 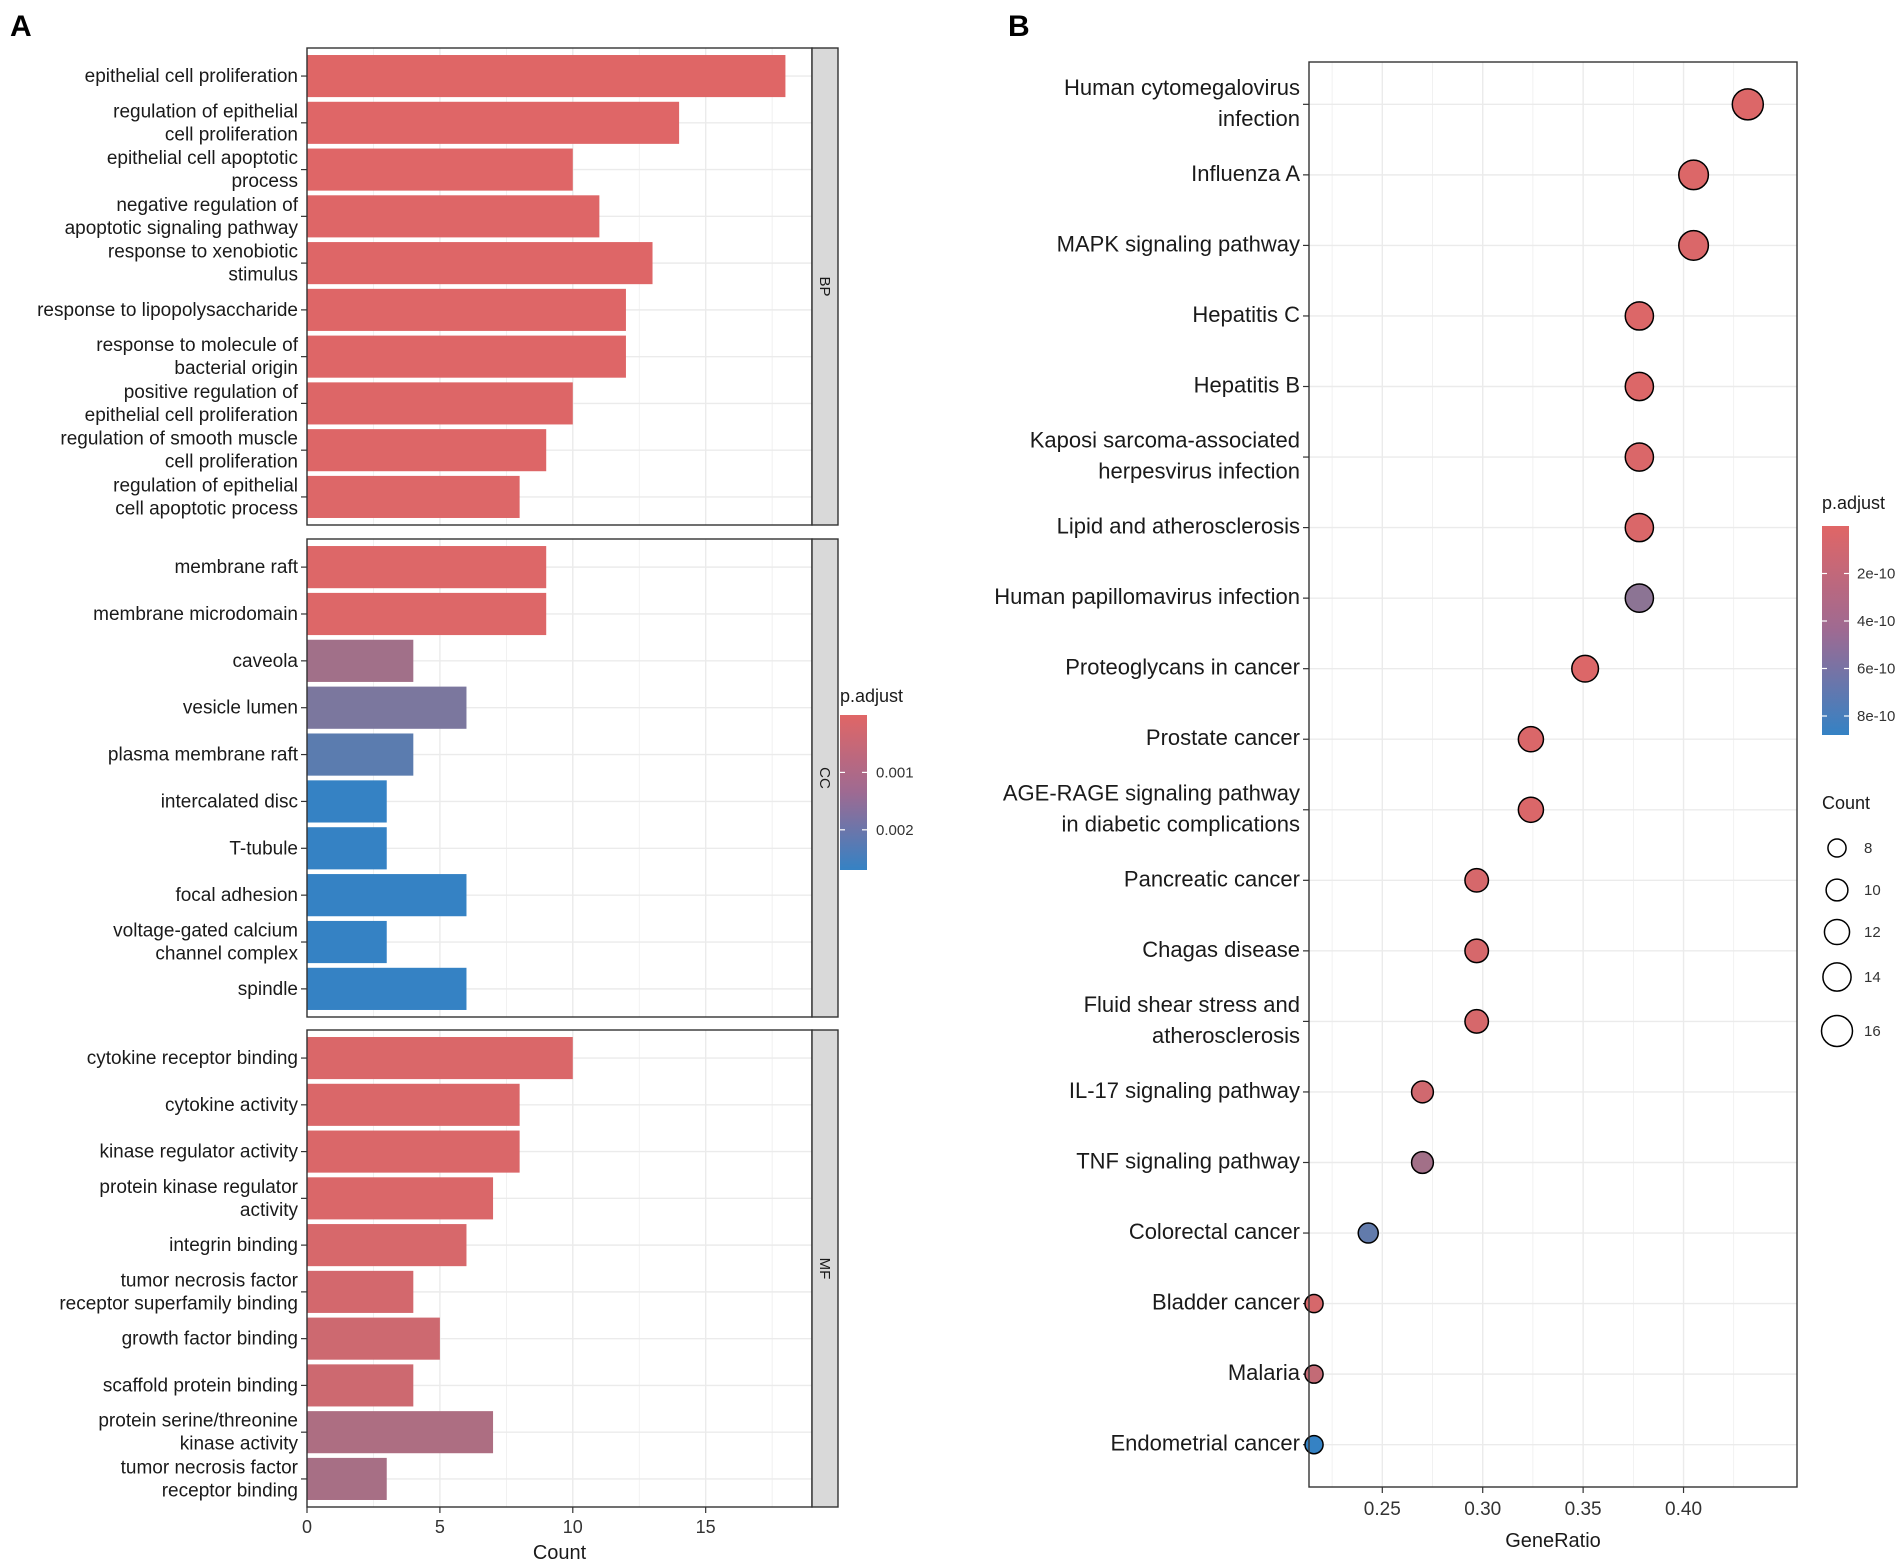 What do you see at coordinates (895, 830) in the screenshot?
I see `colorbar-label: 0.002` at bounding box center [895, 830].